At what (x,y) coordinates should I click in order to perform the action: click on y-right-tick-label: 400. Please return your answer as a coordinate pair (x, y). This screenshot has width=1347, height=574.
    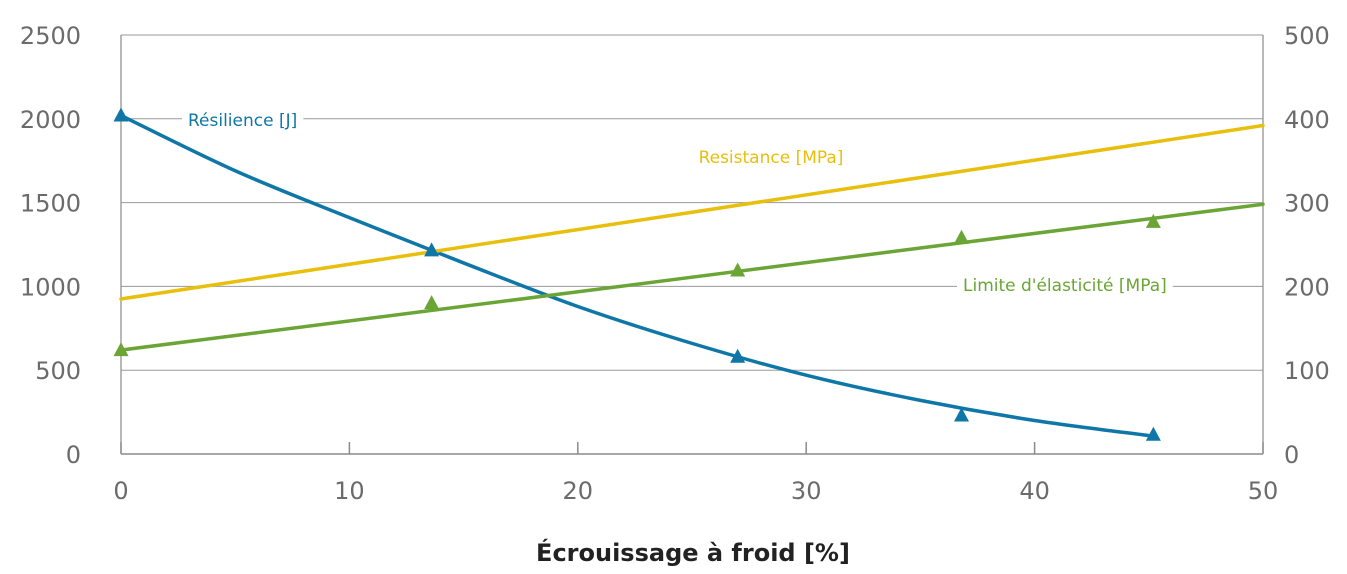
    Looking at the image, I should click on (1307, 120).